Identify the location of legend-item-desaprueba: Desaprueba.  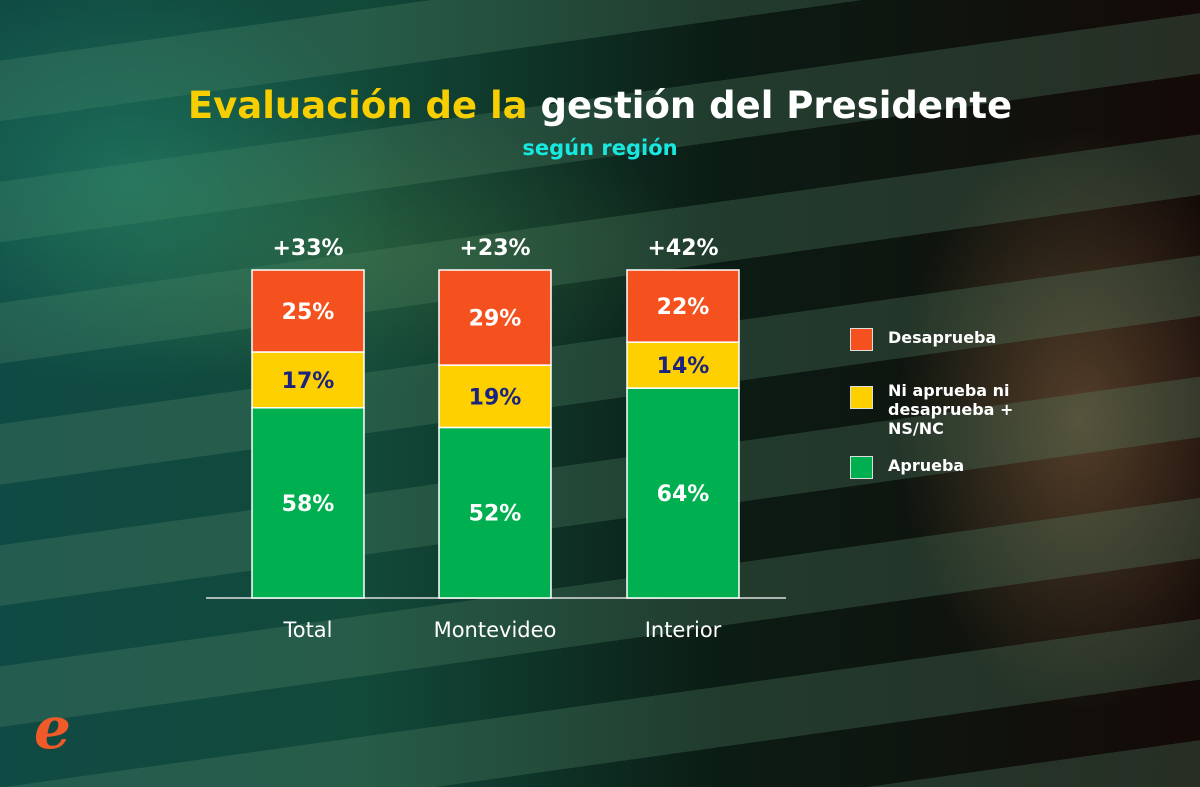
(934, 339).